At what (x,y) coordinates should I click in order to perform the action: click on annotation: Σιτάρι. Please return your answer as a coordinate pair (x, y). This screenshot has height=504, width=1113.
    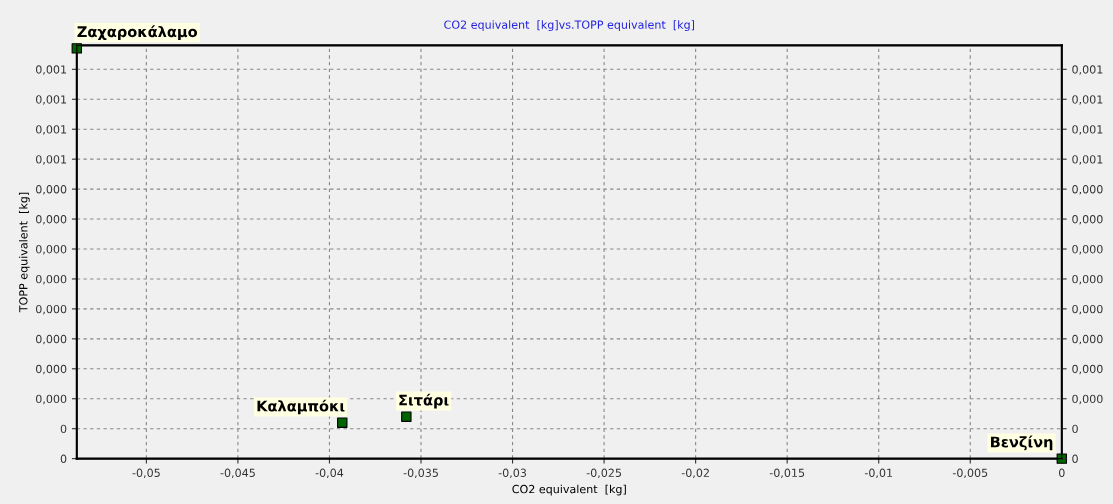
    Looking at the image, I should click on (424, 401).